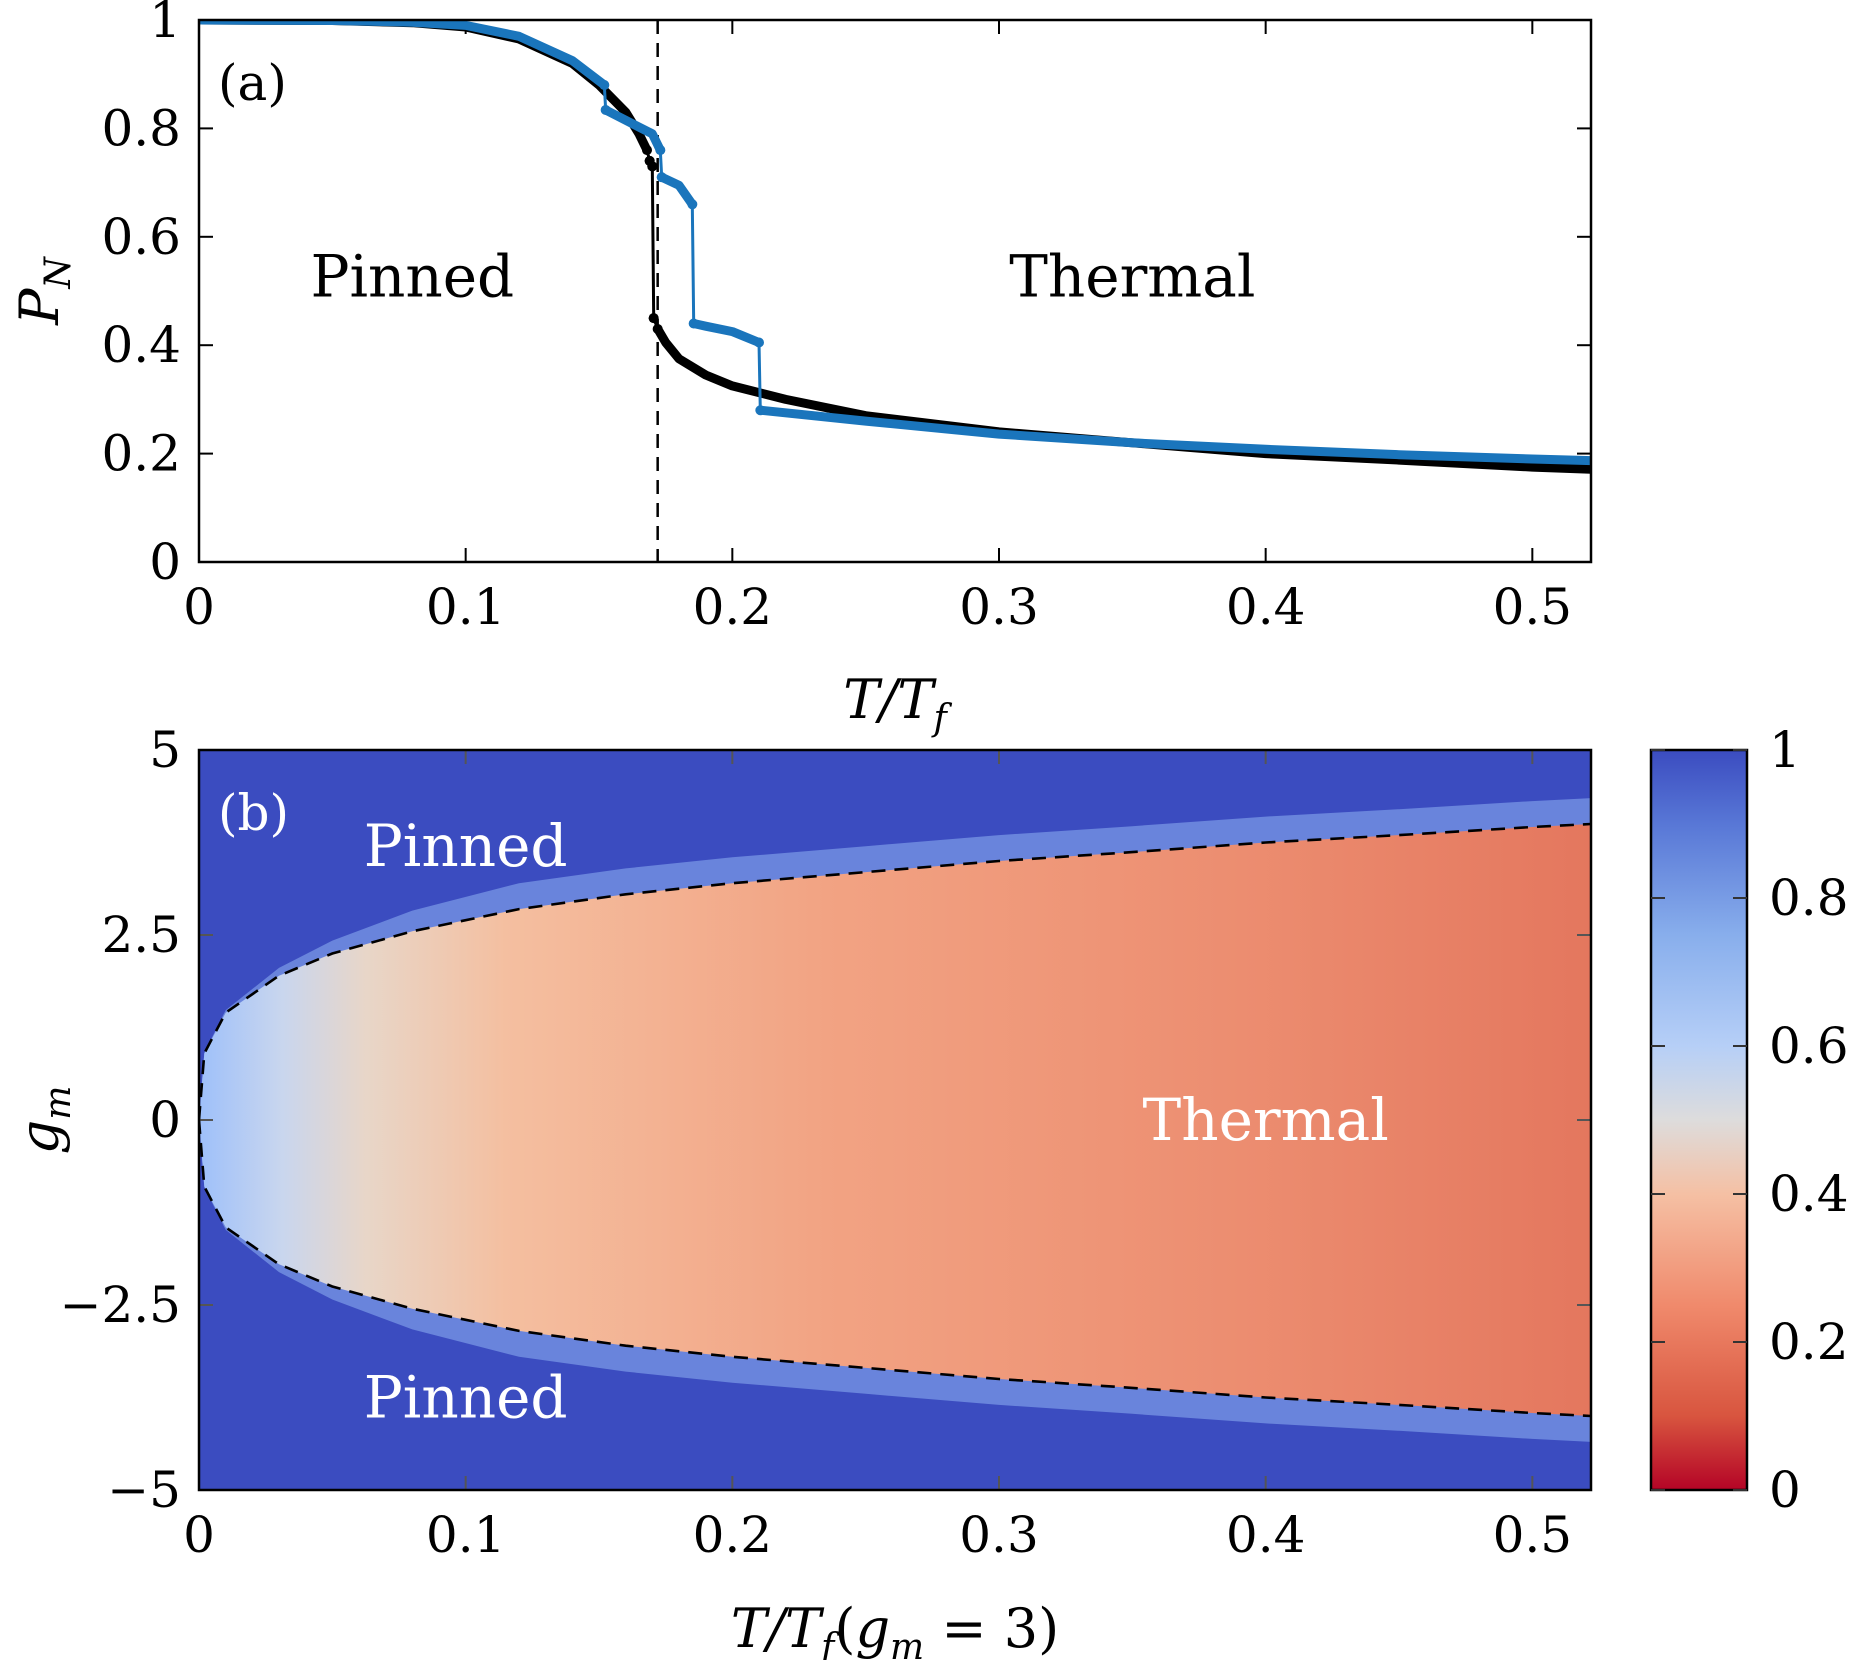 Image resolution: width=1853 pixels, height=1660 pixels. What do you see at coordinates (141, 935) in the screenshot?
I see `panel-b-y-tick-label: 2.5` at bounding box center [141, 935].